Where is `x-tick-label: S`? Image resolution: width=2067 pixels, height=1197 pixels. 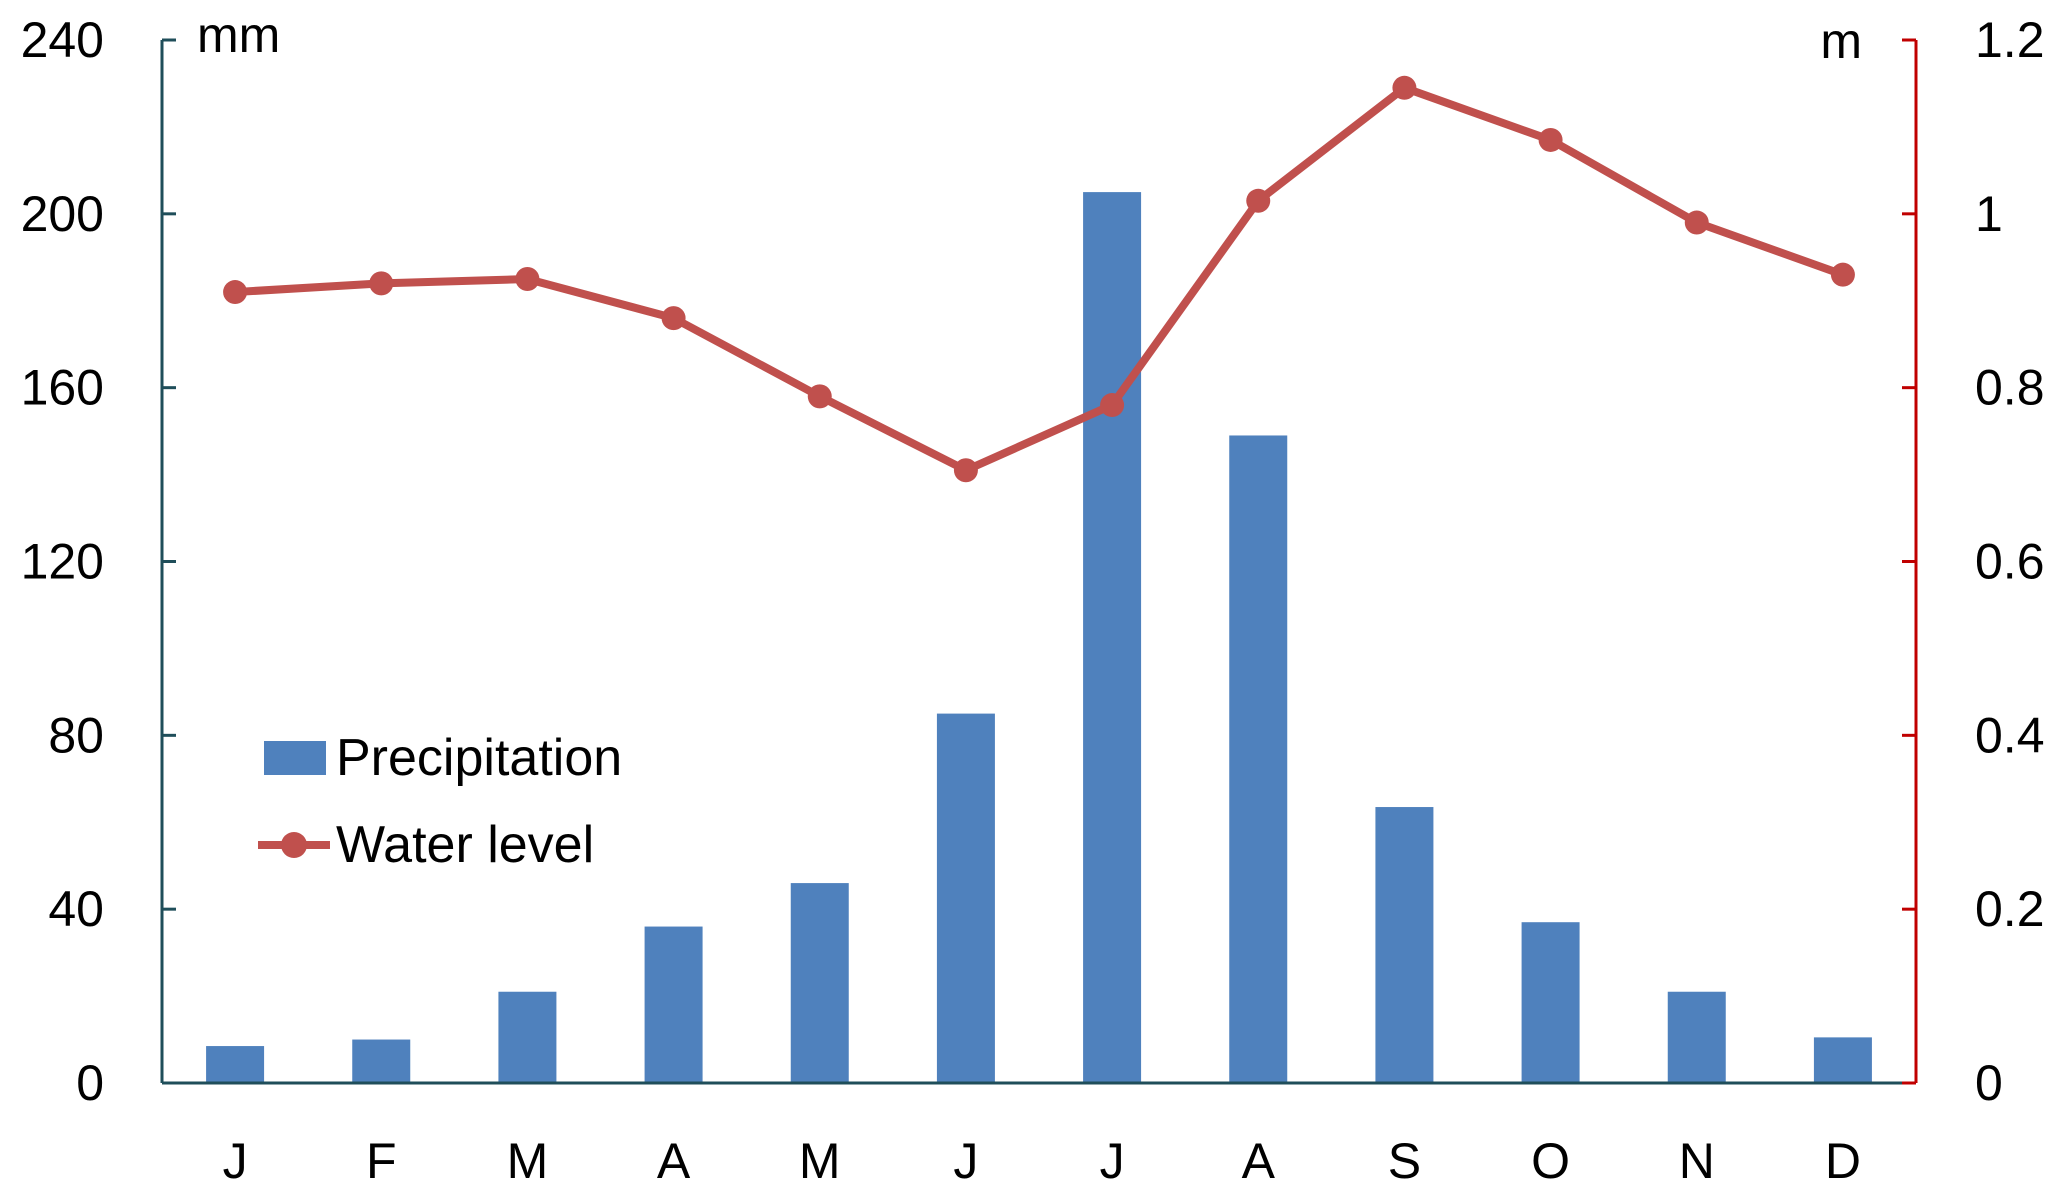 x-tick-label: S is located at coordinates (1404, 1161).